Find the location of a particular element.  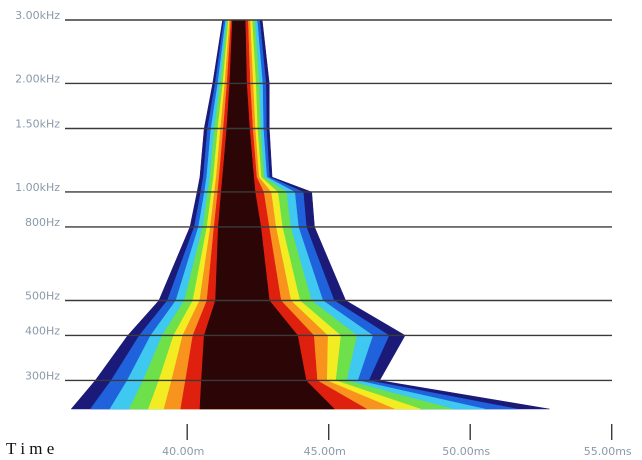

y-tick-label: 800Hz is located at coordinates (42, 222).